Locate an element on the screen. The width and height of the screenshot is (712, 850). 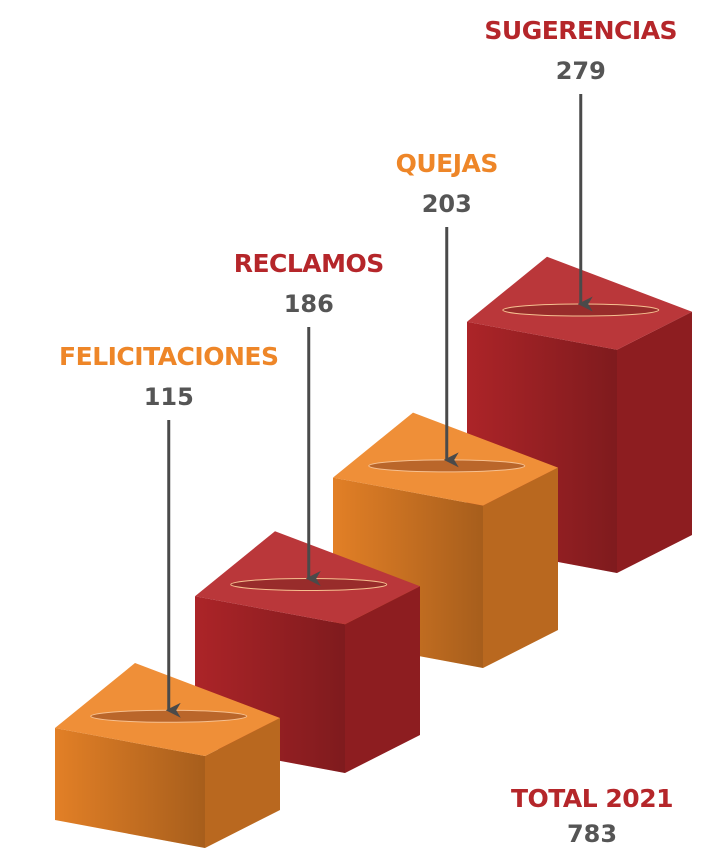
category-label: QUEJAS is located at coordinates (447, 163).